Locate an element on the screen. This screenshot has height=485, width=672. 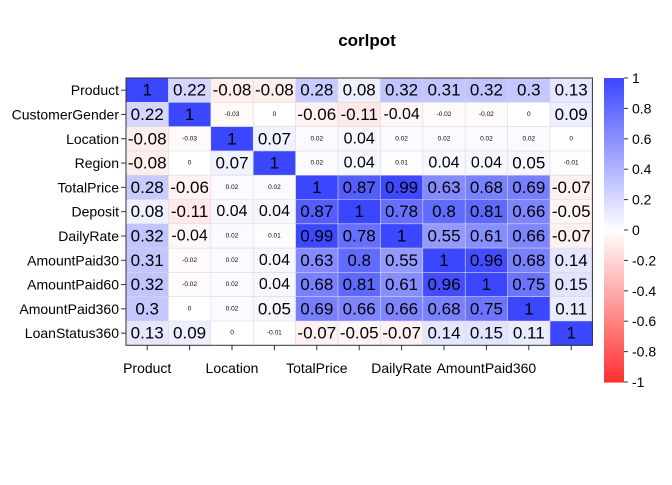
cell-value-label: -0.02 is located at coordinates (486, 114).